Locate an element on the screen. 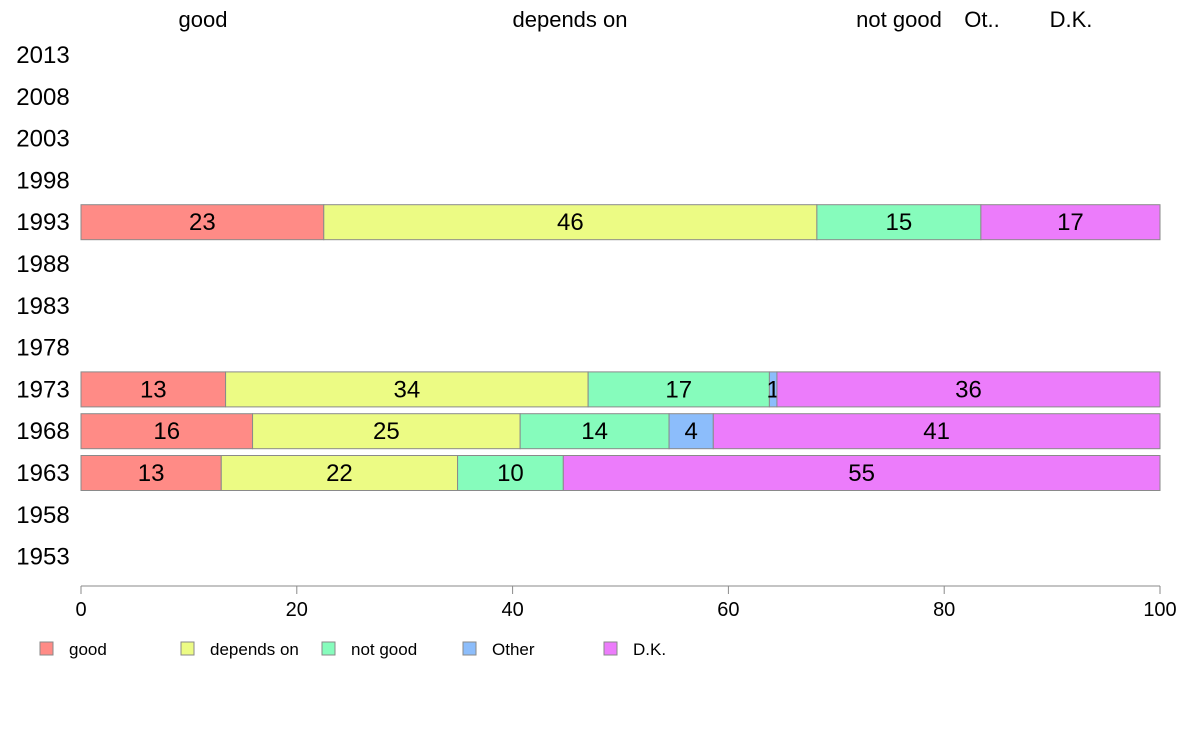 The height and width of the screenshot is (736, 1188). data-label-1968-not-good: 14 is located at coordinates (594, 431).